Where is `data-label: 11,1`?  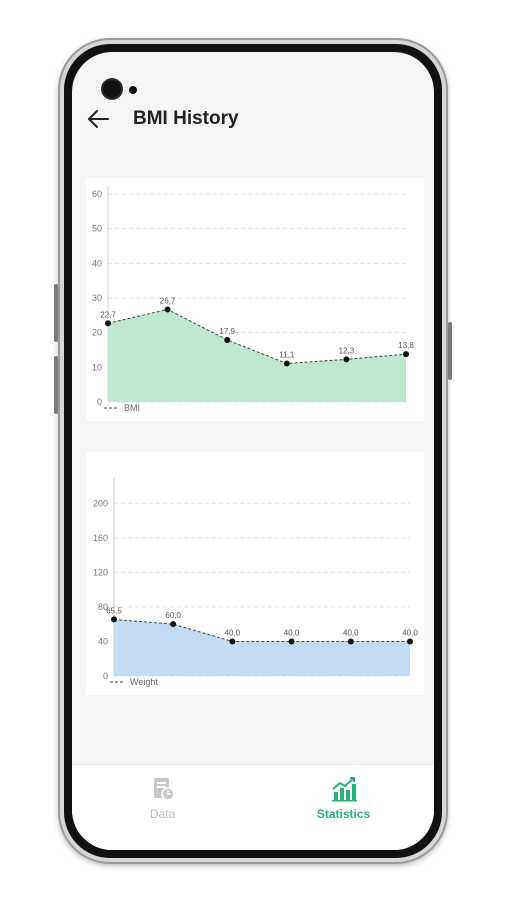
data-label: 11,1 is located at coordinates (287, 355).